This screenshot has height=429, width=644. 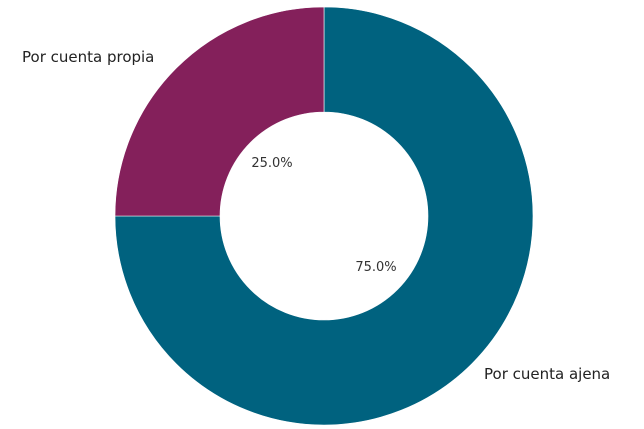 I want to click on category-label-cuenta-propia: Por cuenta propia, so click(x=88, y=57).